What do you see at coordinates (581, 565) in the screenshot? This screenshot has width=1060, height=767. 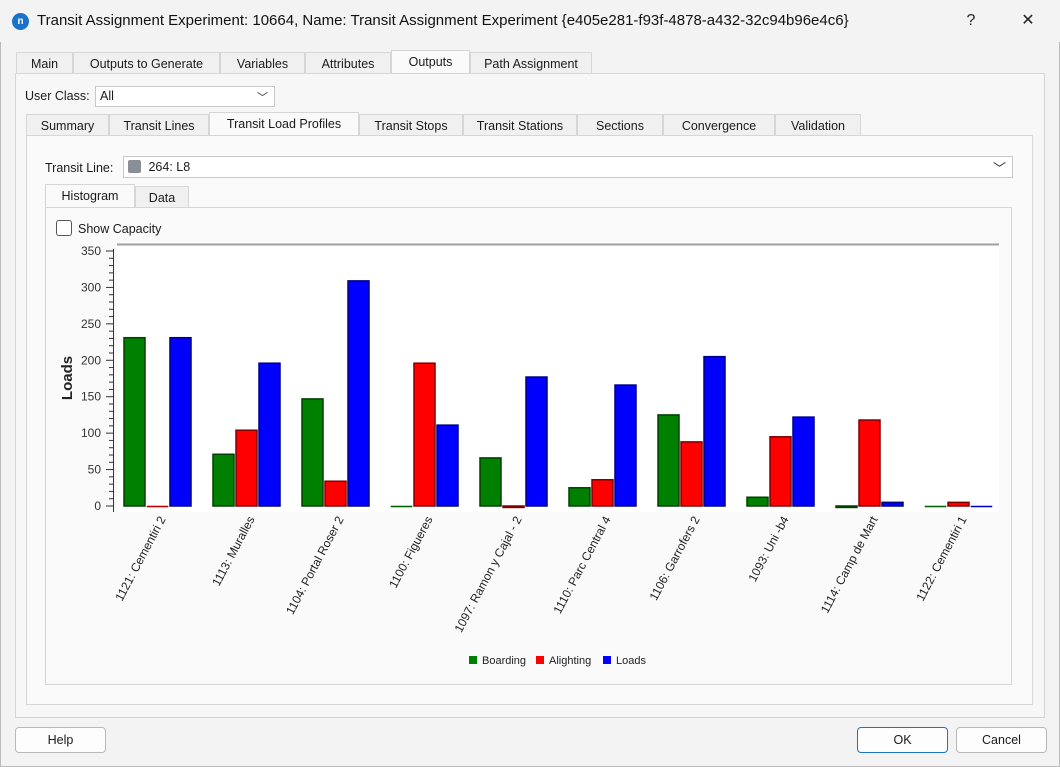 I see `x-tick-label: 1110: Parc Central 4` at bounding box center [581, 565].